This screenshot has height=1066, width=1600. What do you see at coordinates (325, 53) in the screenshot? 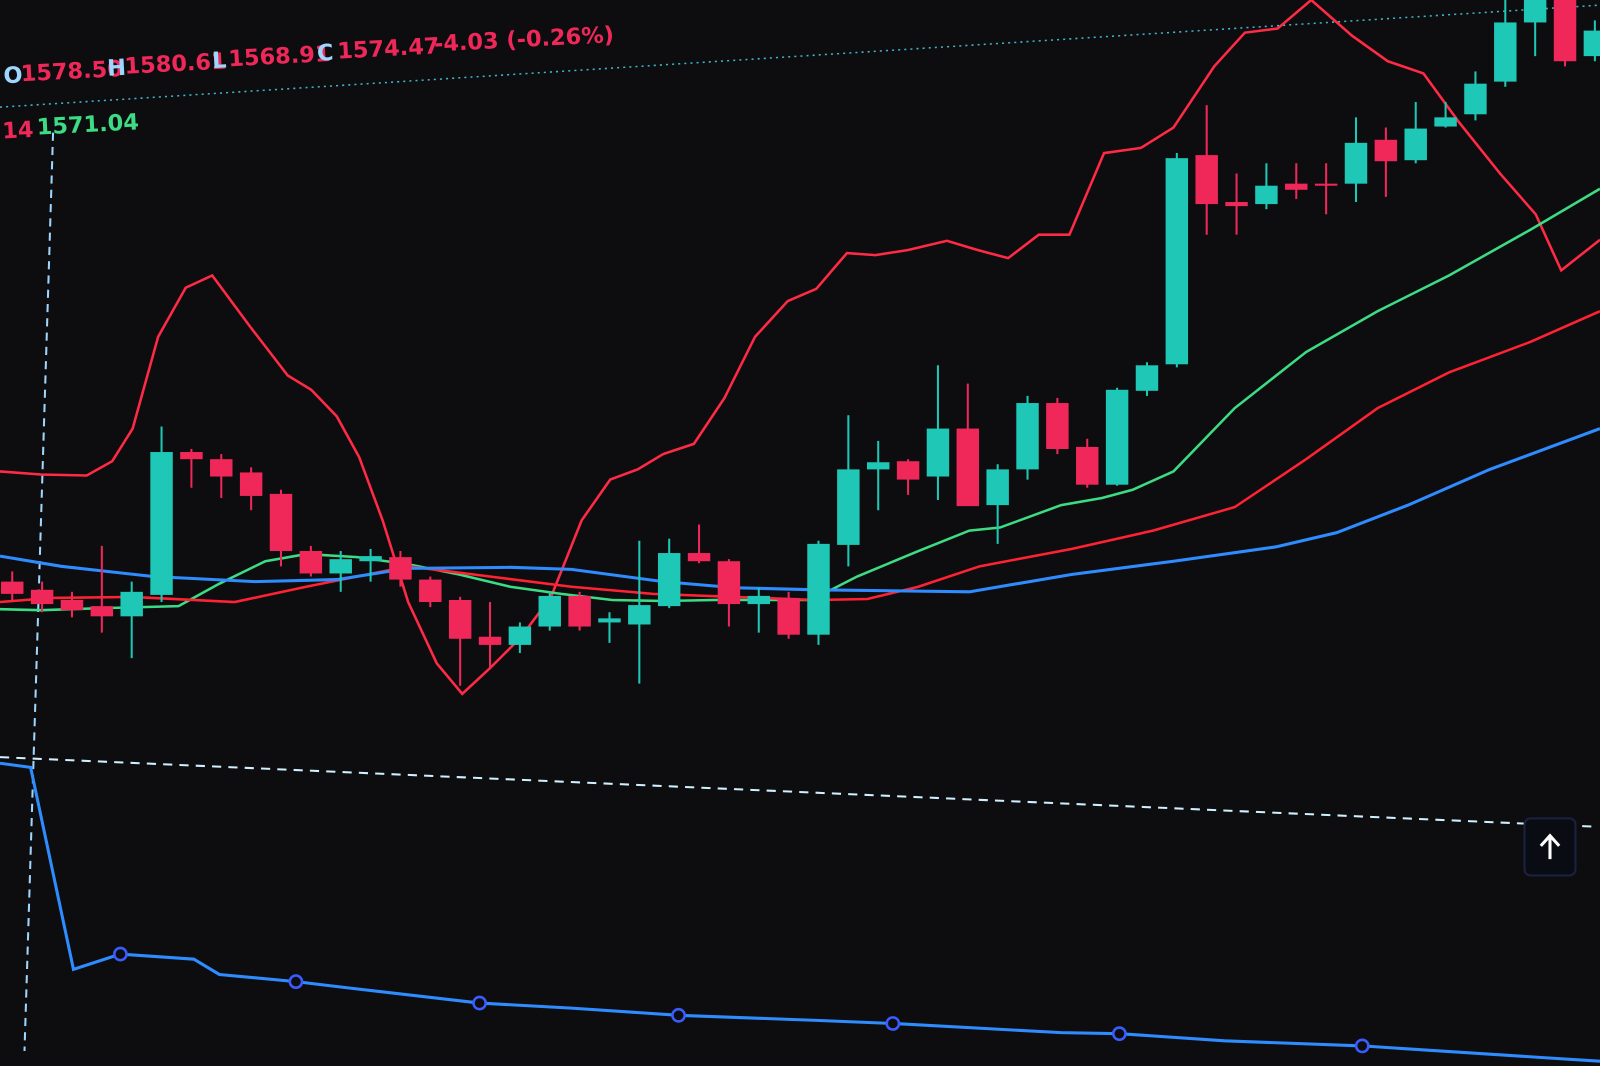
I see `close-label: C` at bounding box center [325, 53].